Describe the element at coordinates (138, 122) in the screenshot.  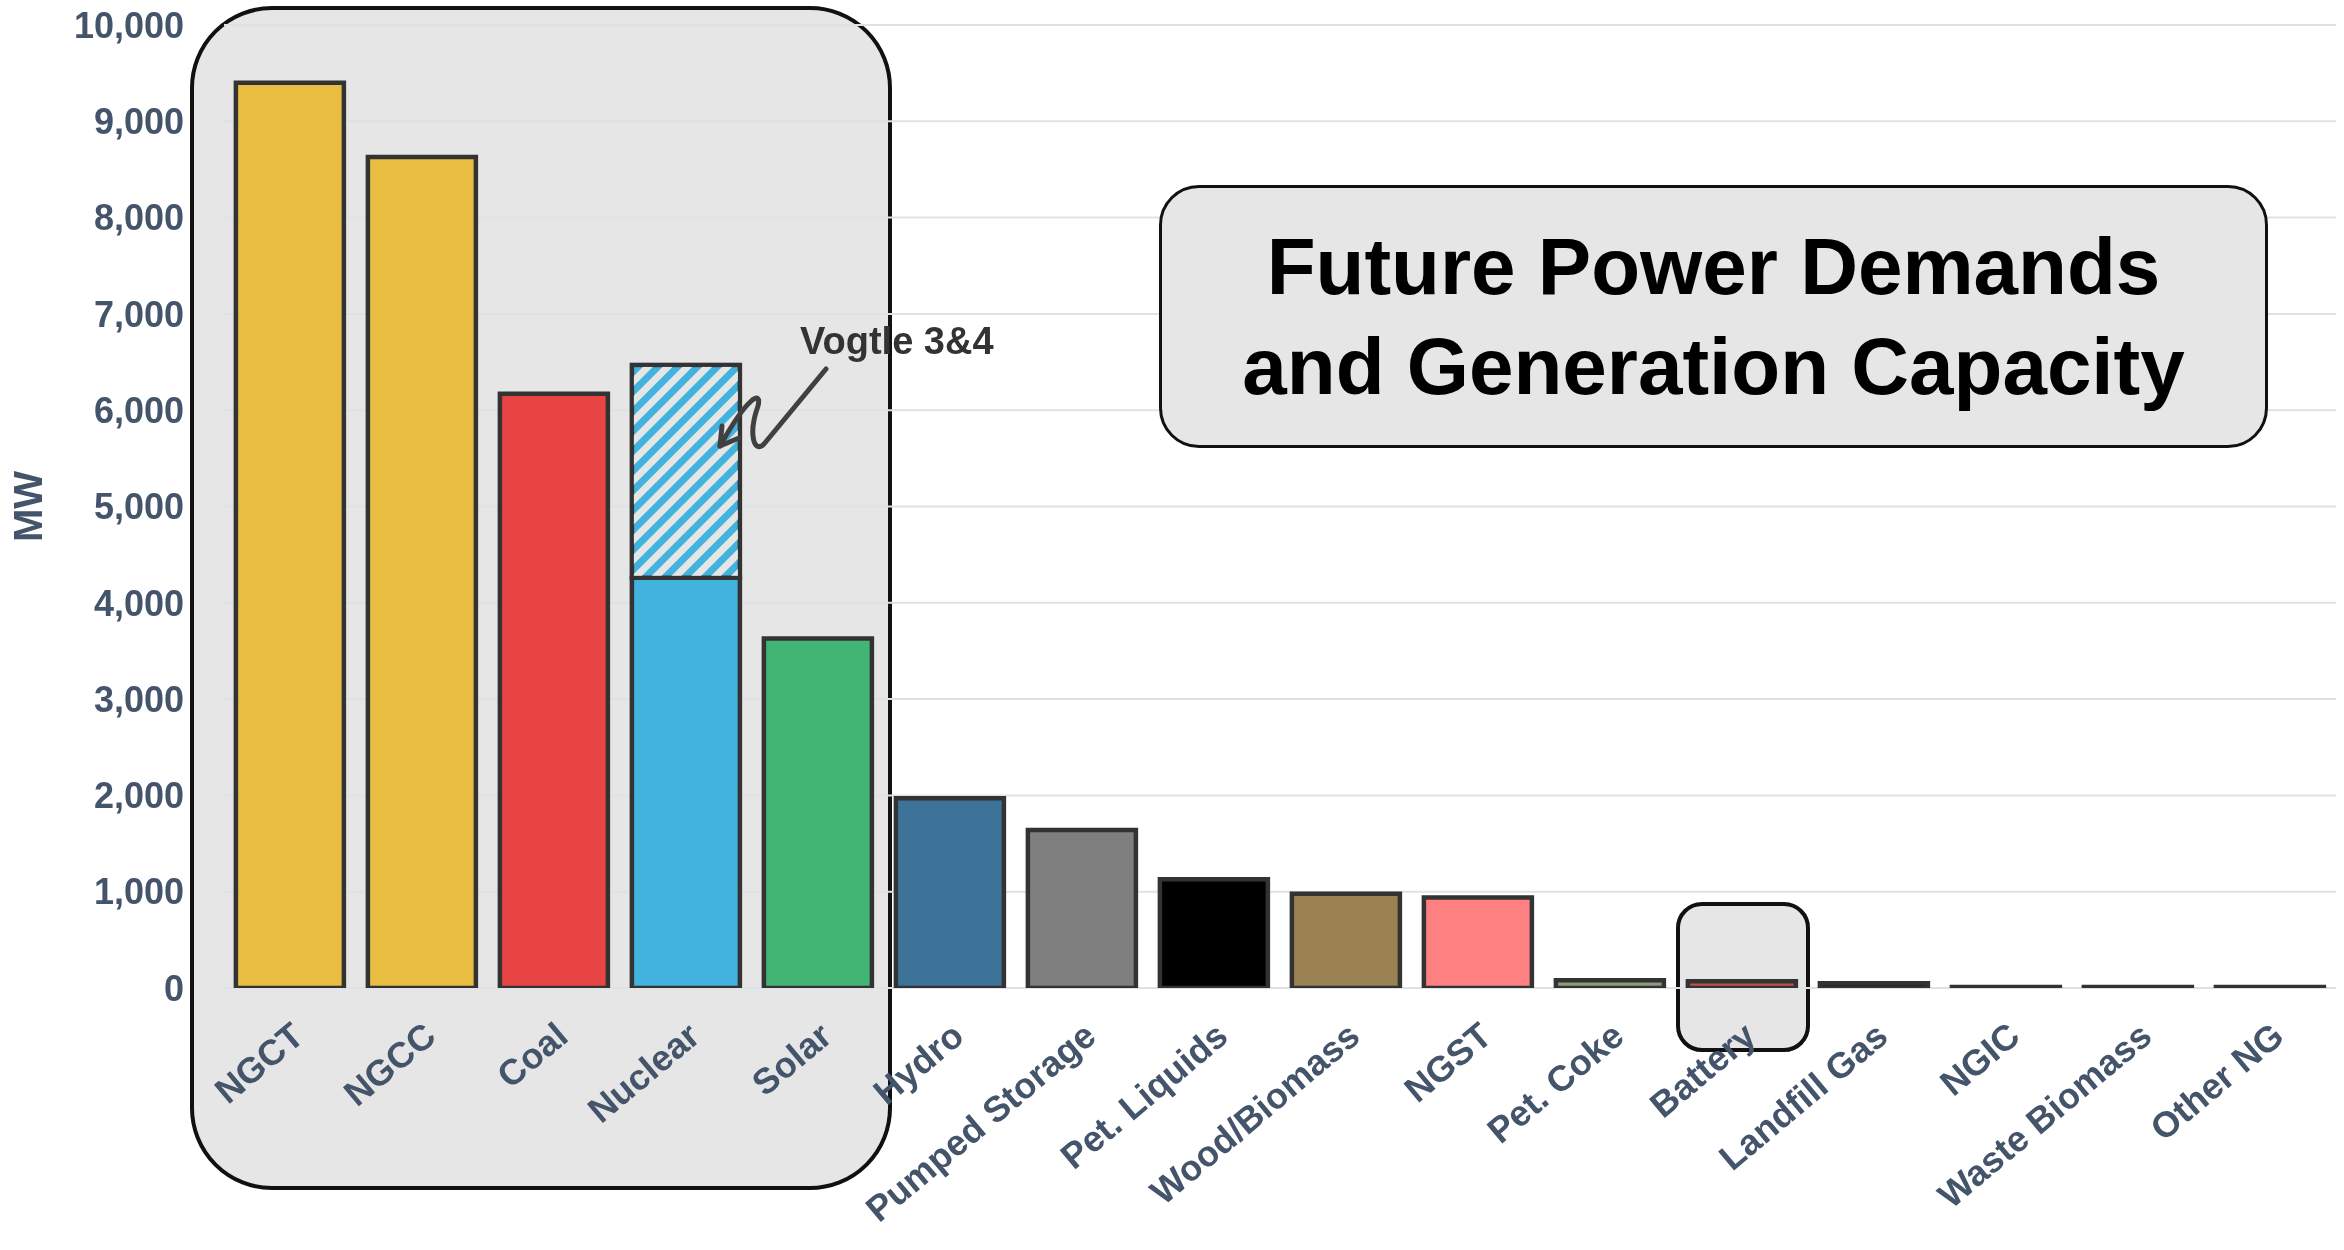
I see `y-tick-label: 9,000` at that location.